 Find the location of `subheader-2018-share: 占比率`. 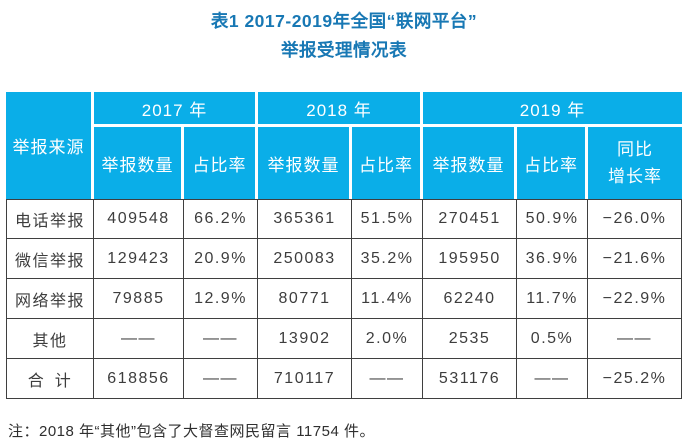

subheader-2018-share: 占比率 is located at coordinates (388, 163).